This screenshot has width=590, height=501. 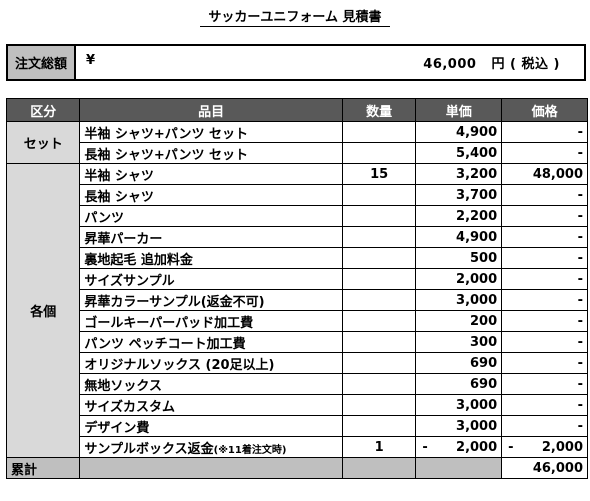 I want to click on item-name: パンツ ペッチコート加工費, so click(x=211, y=342).